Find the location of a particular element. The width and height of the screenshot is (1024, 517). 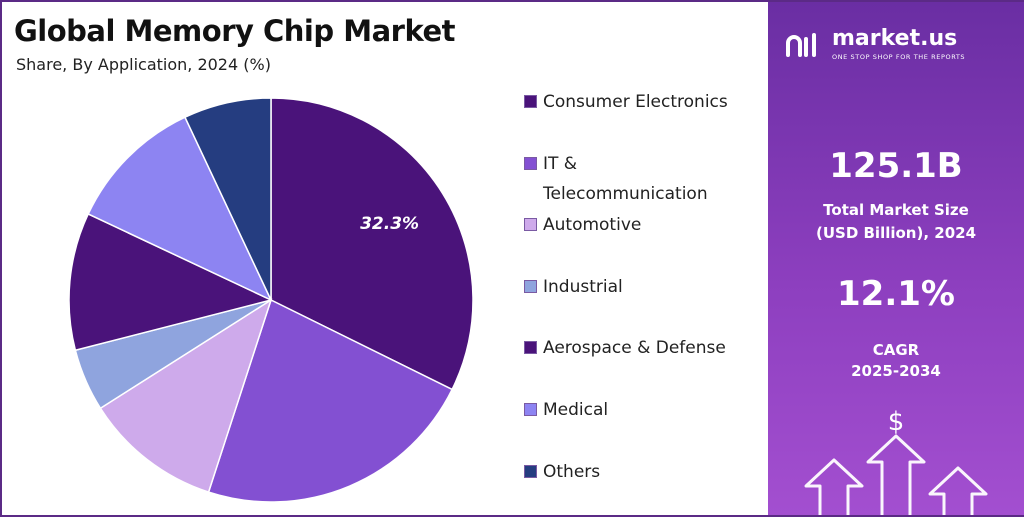

legend-item: Automotive is located at coordinates (643, 225).